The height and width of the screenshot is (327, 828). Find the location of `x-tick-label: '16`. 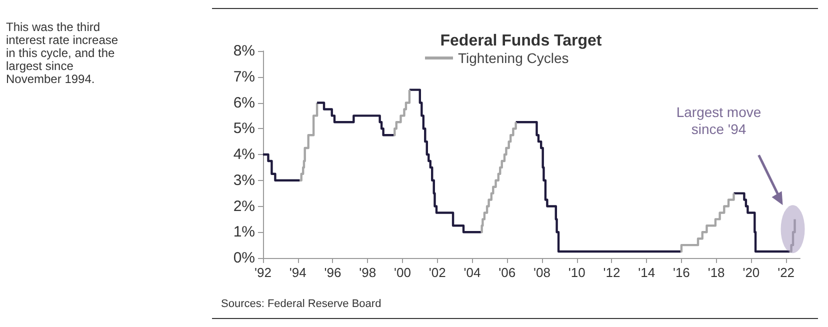

x-tick-label: '16 is located at coordinates (681, 272).